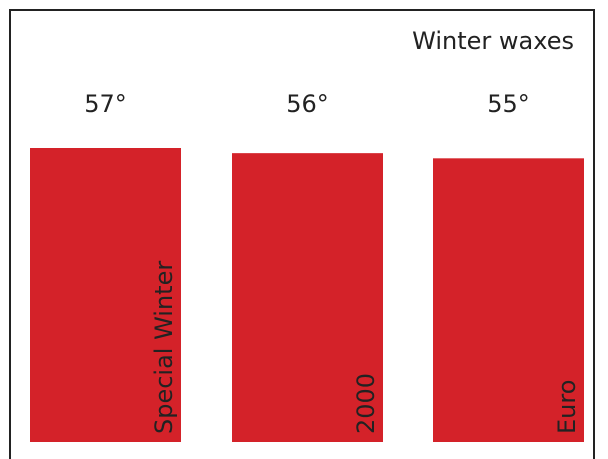 This screenshot has height=459, width=608. I want to click on value-label-2: 56°, so click(307, 104).